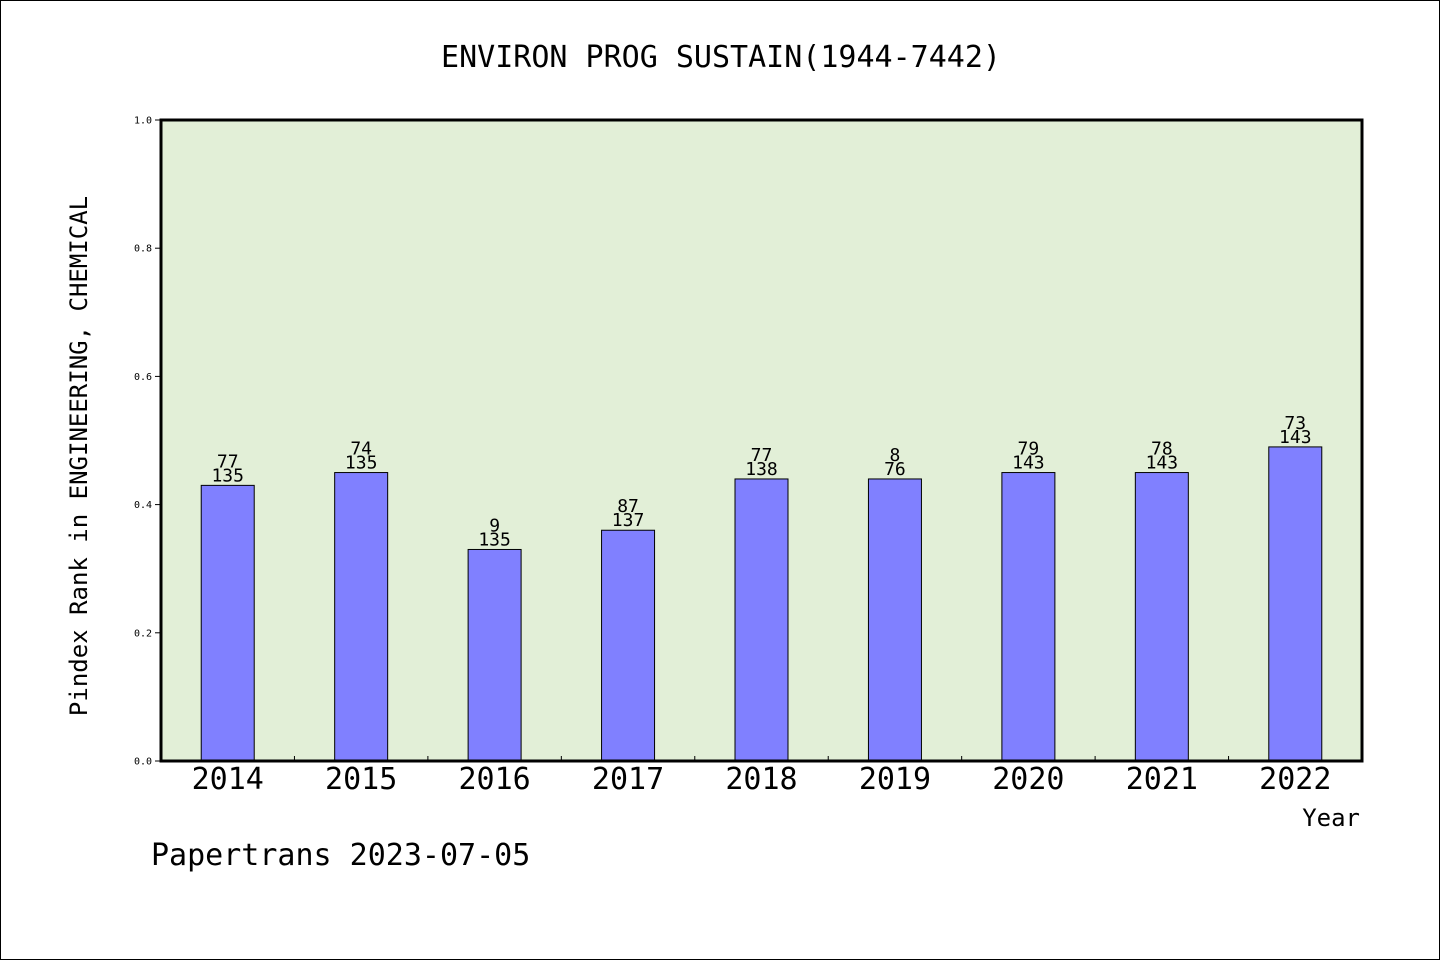  I want to click on x-tick-label-2021: 2021, so click(1162, 779).